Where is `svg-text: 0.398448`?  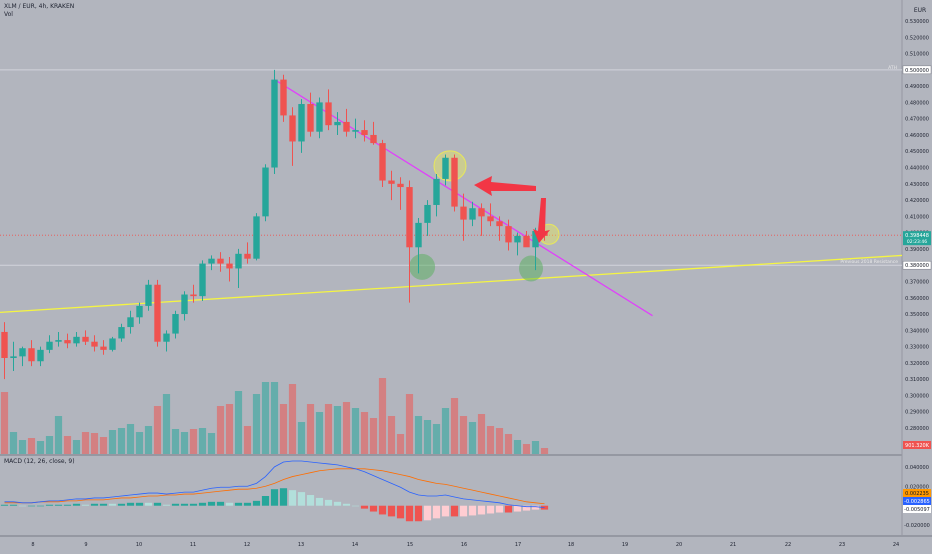
svg-text: 0.398448 is located at coordinates (917, 236).